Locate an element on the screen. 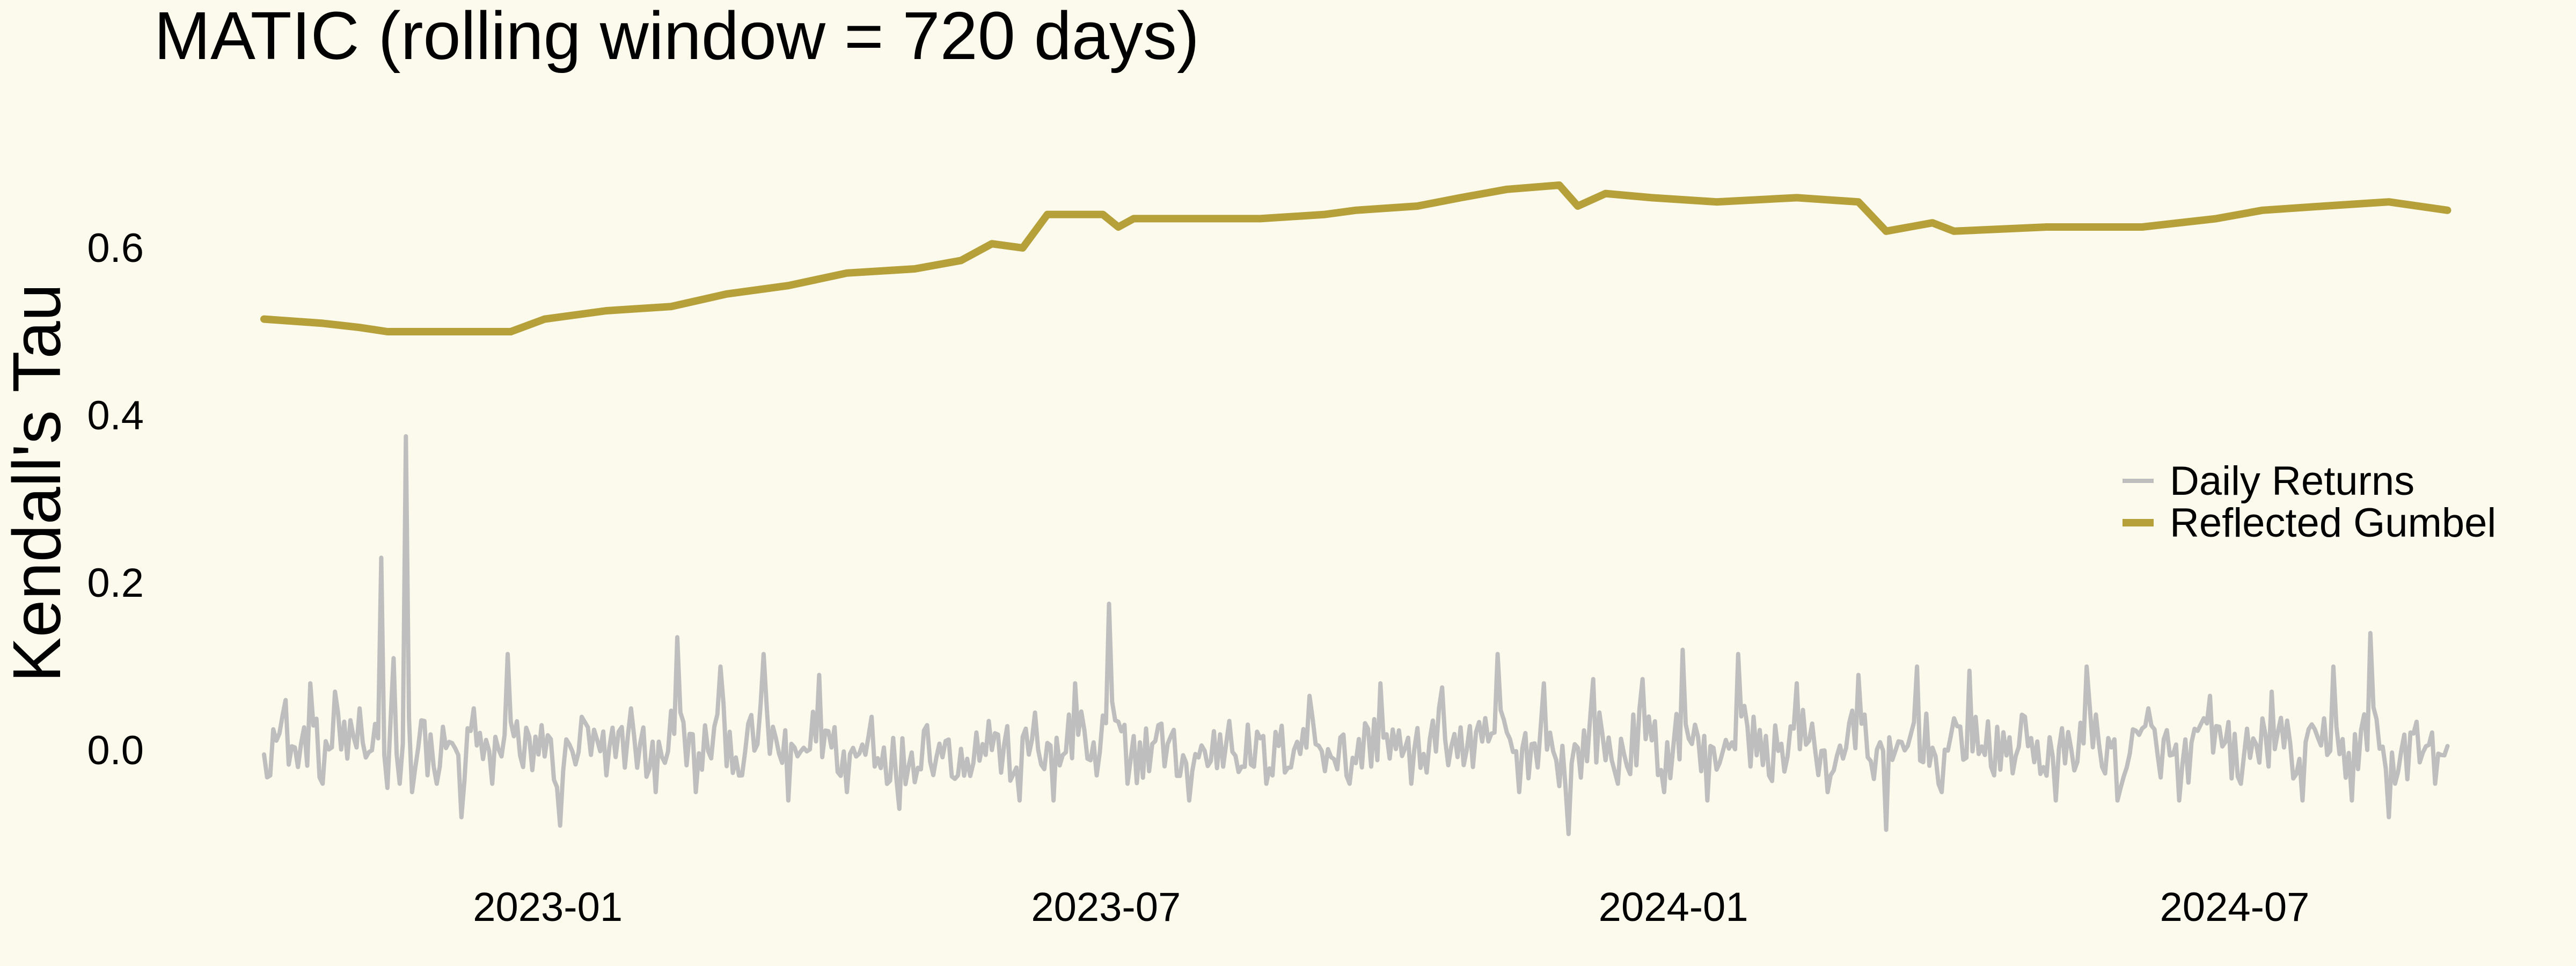 The image size is (2576, 966). y-tick-label: 0.6 is located at coordinates (115, 248).